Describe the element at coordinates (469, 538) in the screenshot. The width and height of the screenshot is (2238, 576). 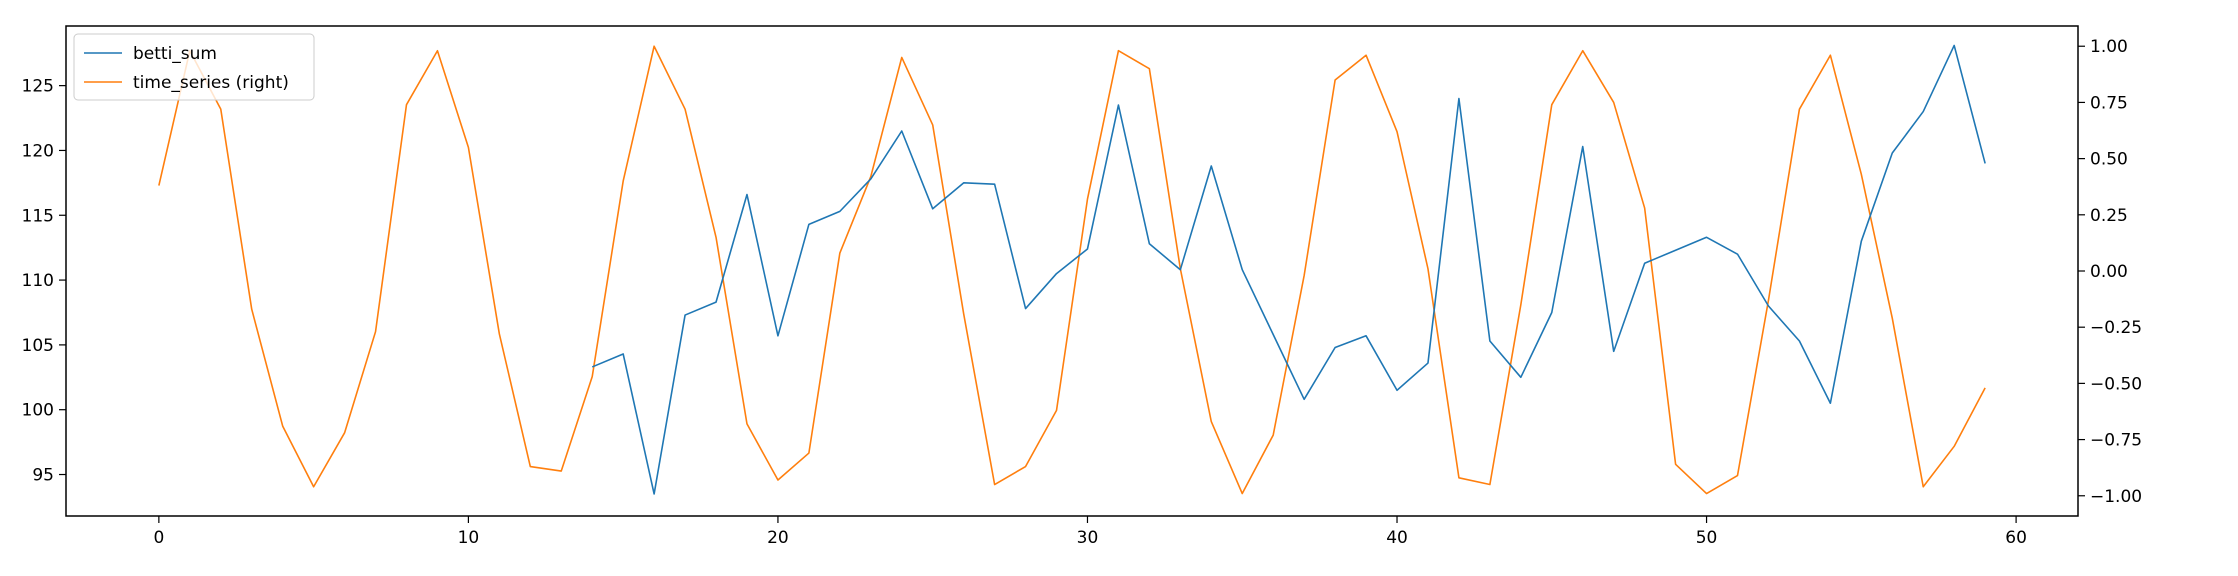
I see `x-tick-label: 10` at that location.